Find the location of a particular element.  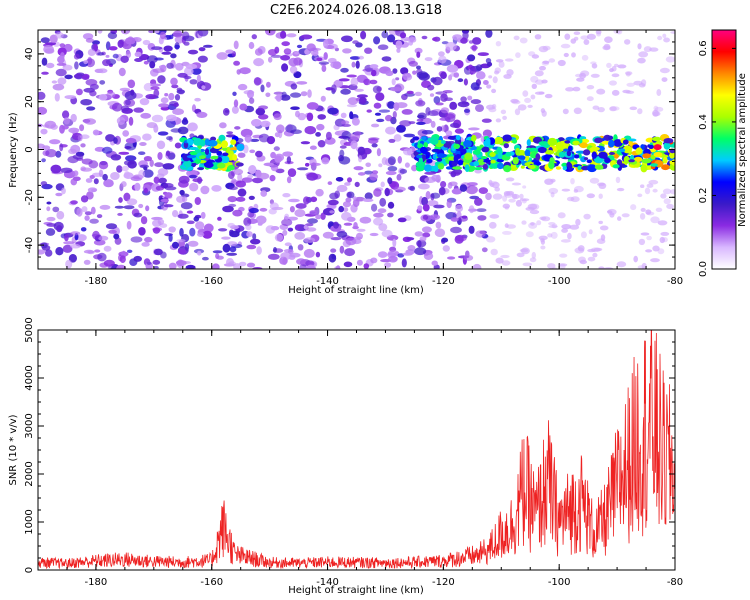

spectrogram-y-label: Frequency (Hz) is located at coordinates (13, 150).